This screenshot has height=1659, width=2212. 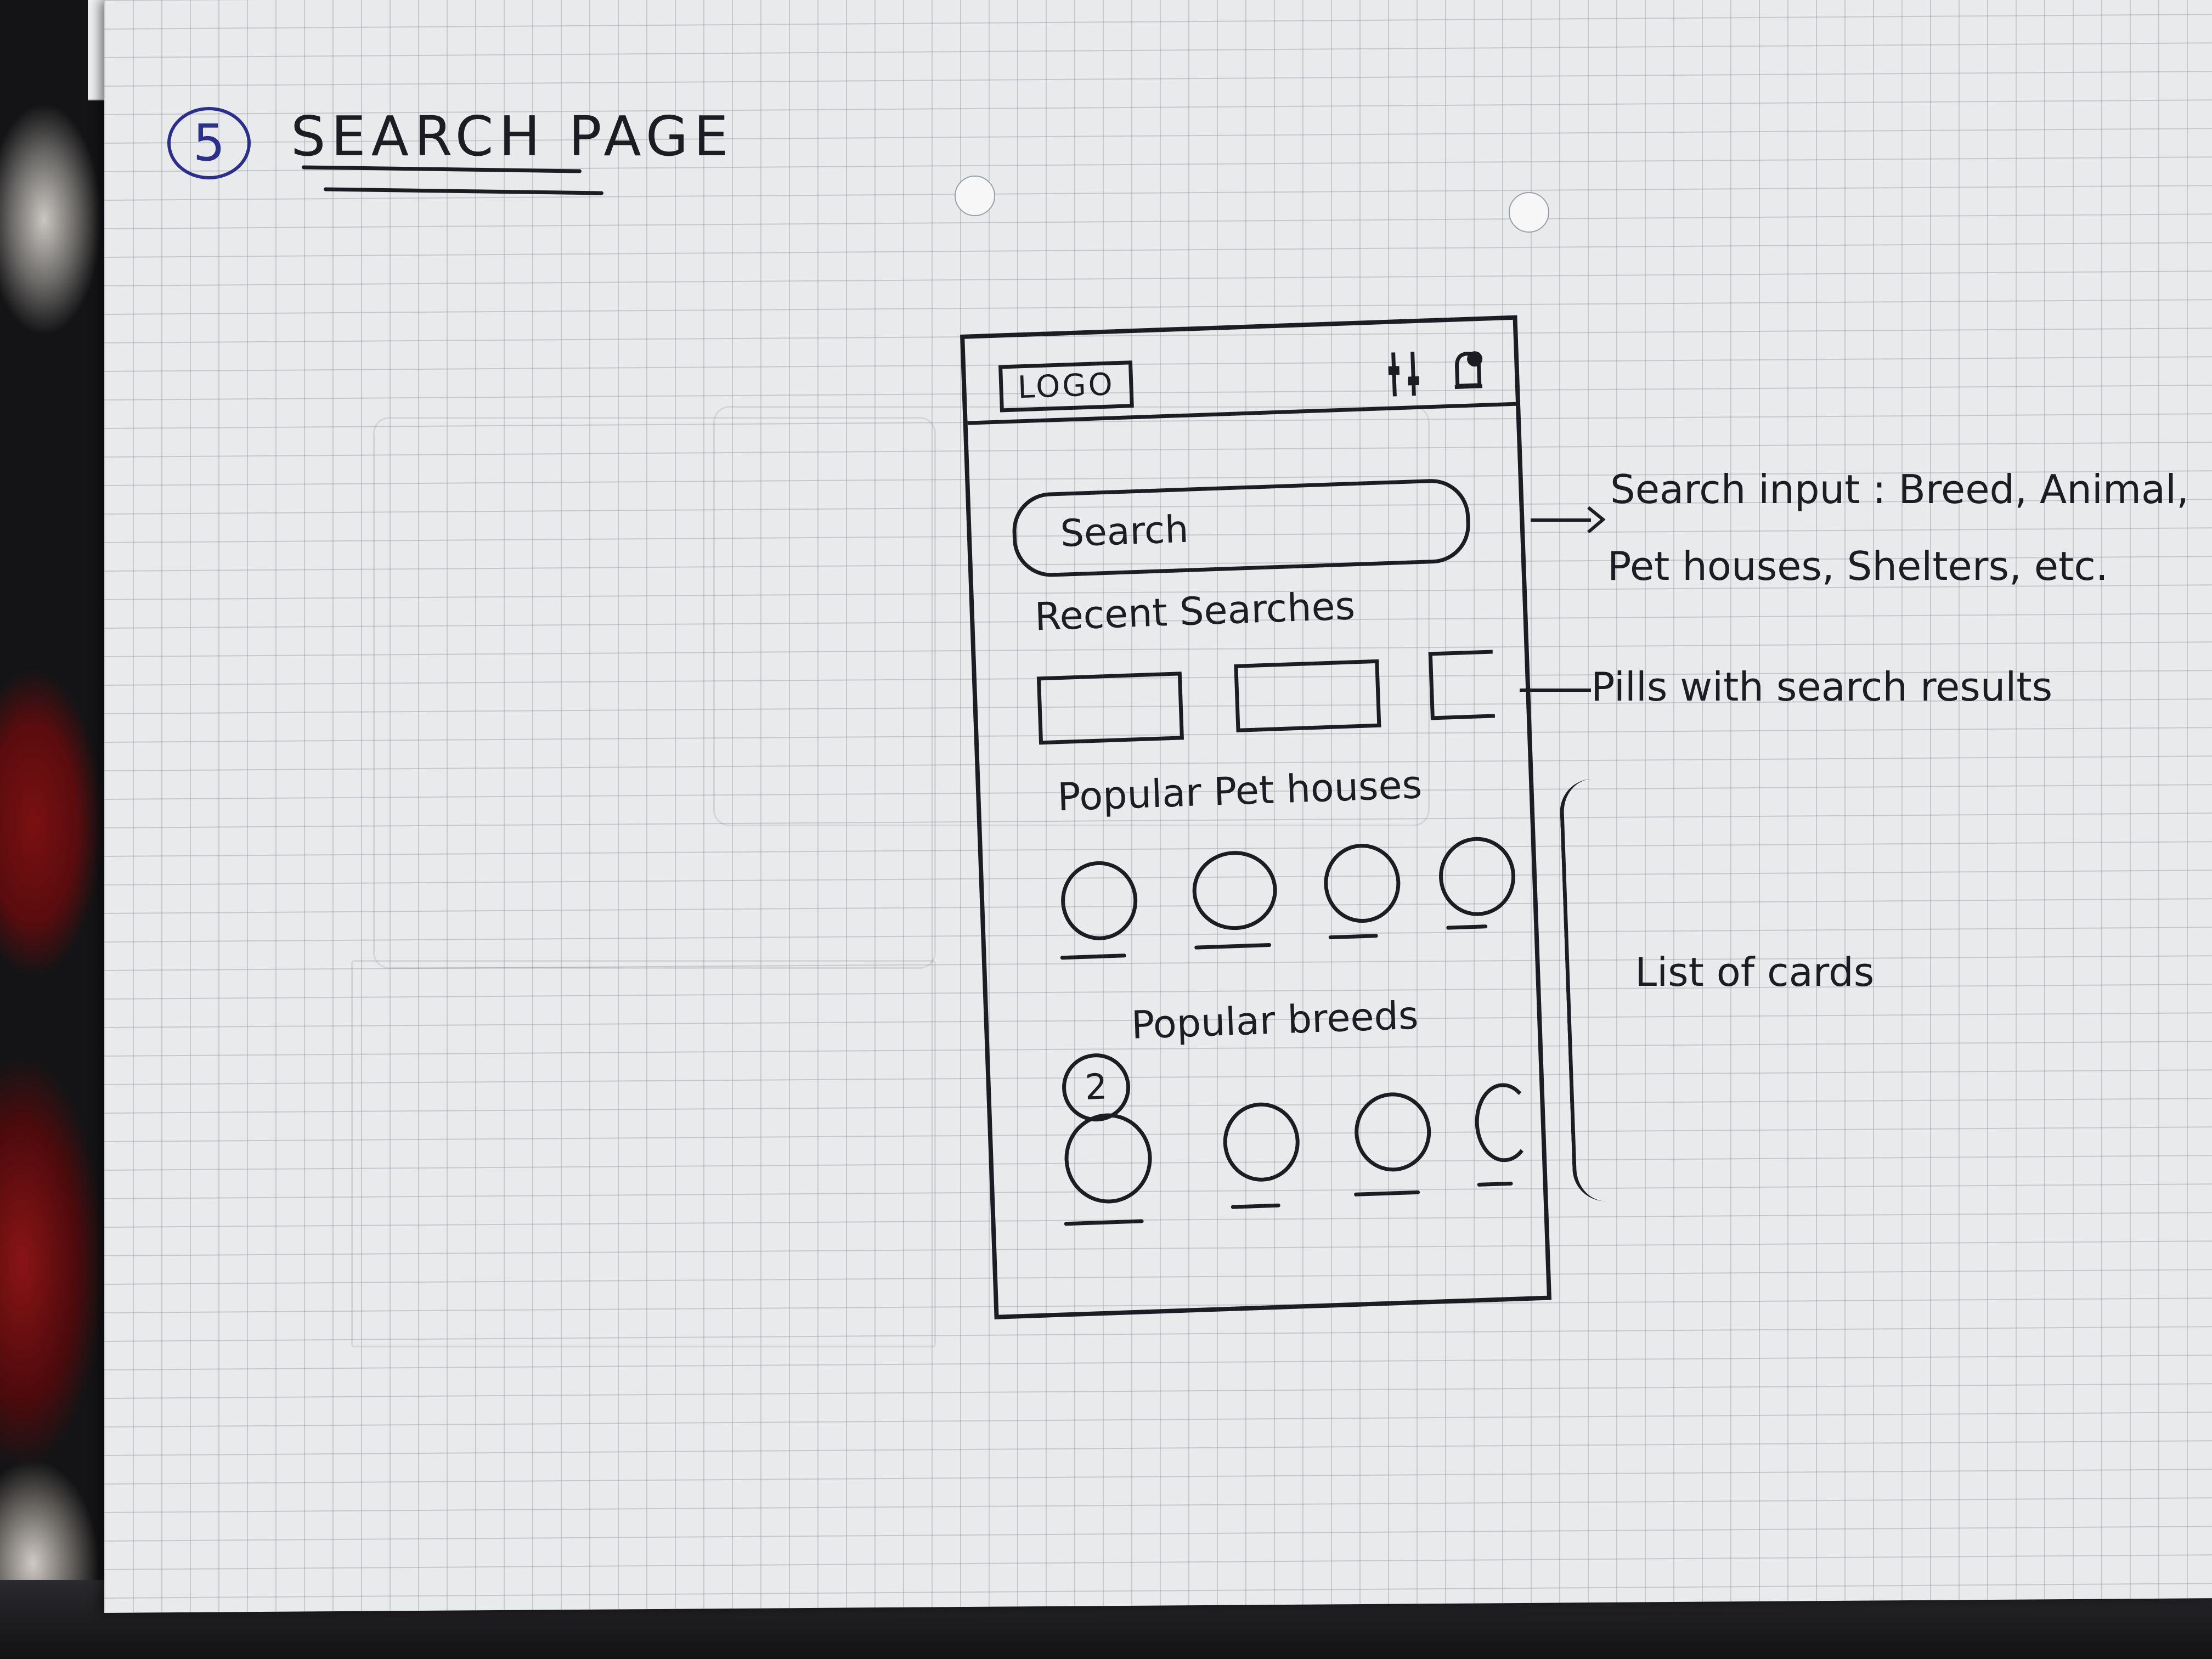 What do you see at coordinates (1900, 489) in the screenshot?
I see `search-note-line1: Search input : Breed, Animal,` at bounding box center [1900, 489].